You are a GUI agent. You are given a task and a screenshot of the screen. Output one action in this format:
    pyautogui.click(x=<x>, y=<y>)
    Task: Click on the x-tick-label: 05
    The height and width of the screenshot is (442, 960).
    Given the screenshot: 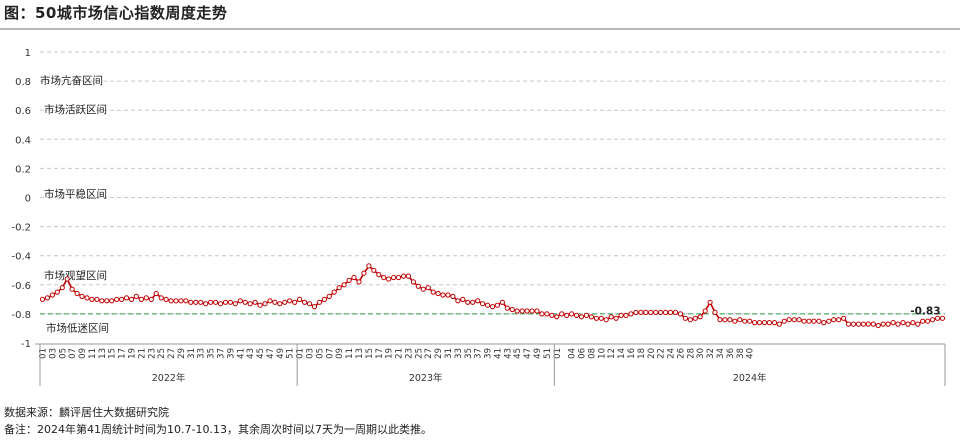 What is the action you would take?
    pyautogui.click(x=63, y=353)
    